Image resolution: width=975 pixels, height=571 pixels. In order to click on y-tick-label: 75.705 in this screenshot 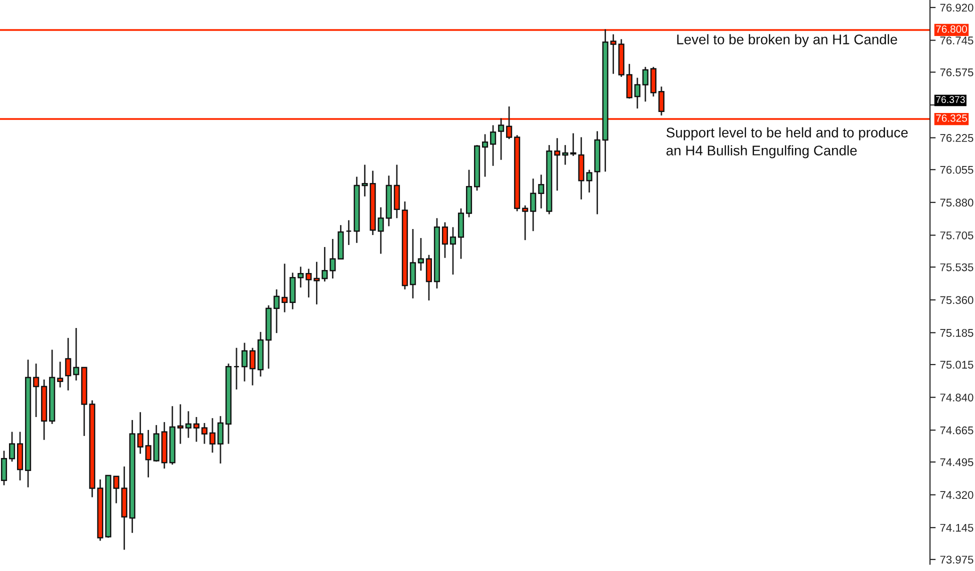, I will do `click(957, 235)`.